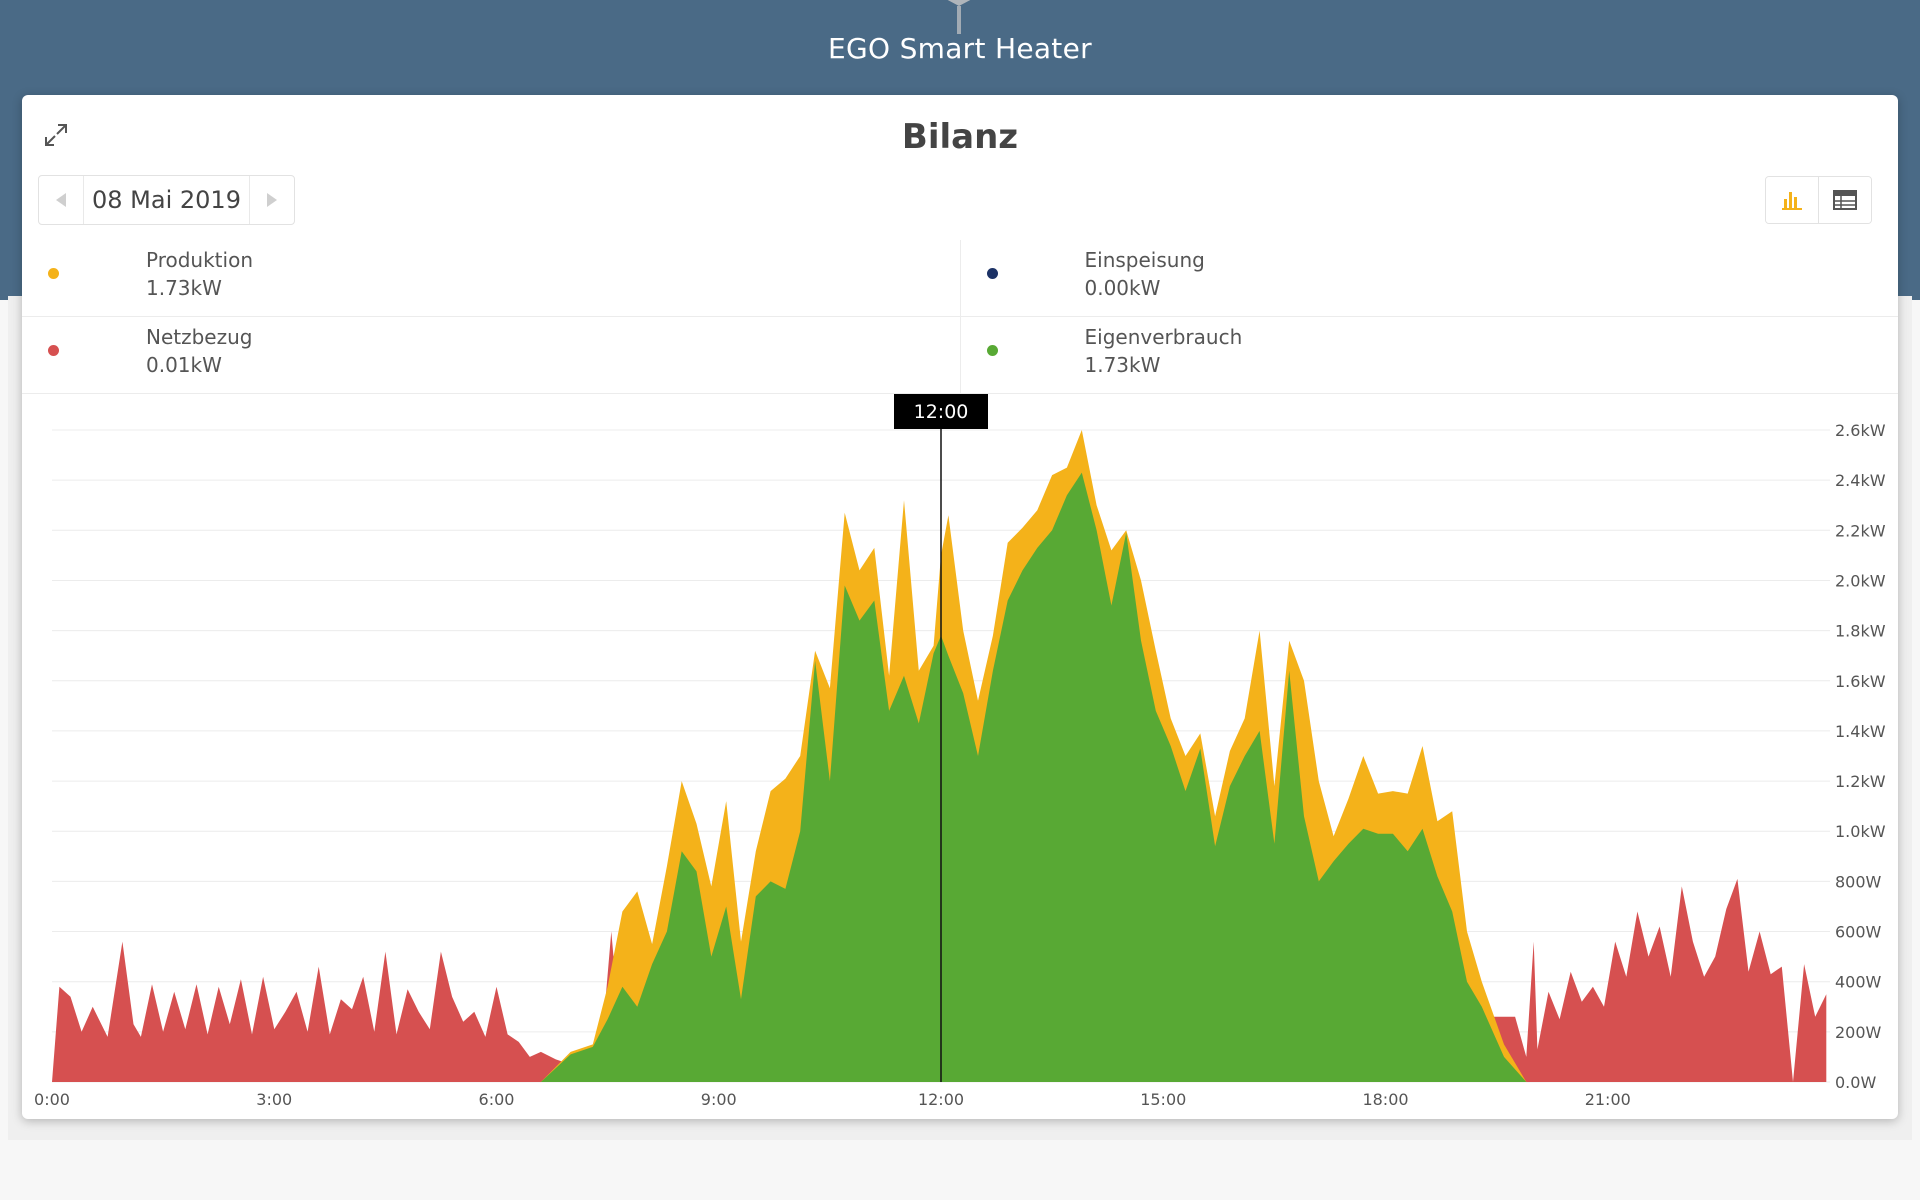 The width and height of the screenshot is (1920, 1200). Describe the element at coordinates (1858, 982) in the screenshot. I see `y-tick-label: 400W` at that location.